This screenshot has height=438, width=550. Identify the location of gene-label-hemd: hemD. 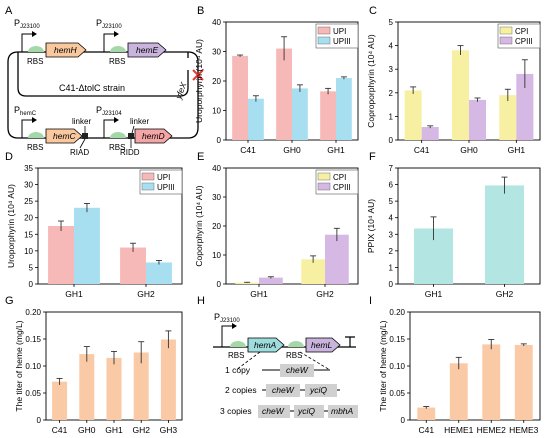
(153, 136).